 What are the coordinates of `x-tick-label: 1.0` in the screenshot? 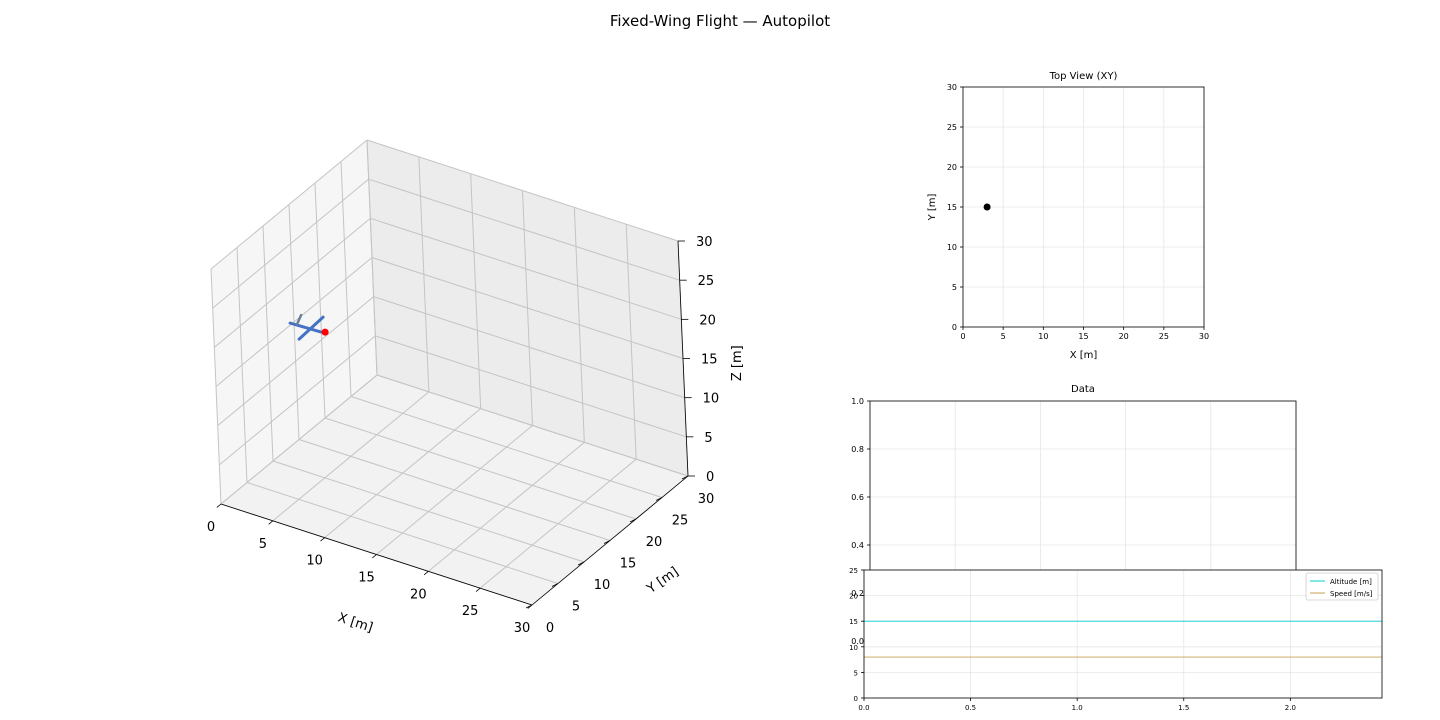 It's located at (1077, 708).